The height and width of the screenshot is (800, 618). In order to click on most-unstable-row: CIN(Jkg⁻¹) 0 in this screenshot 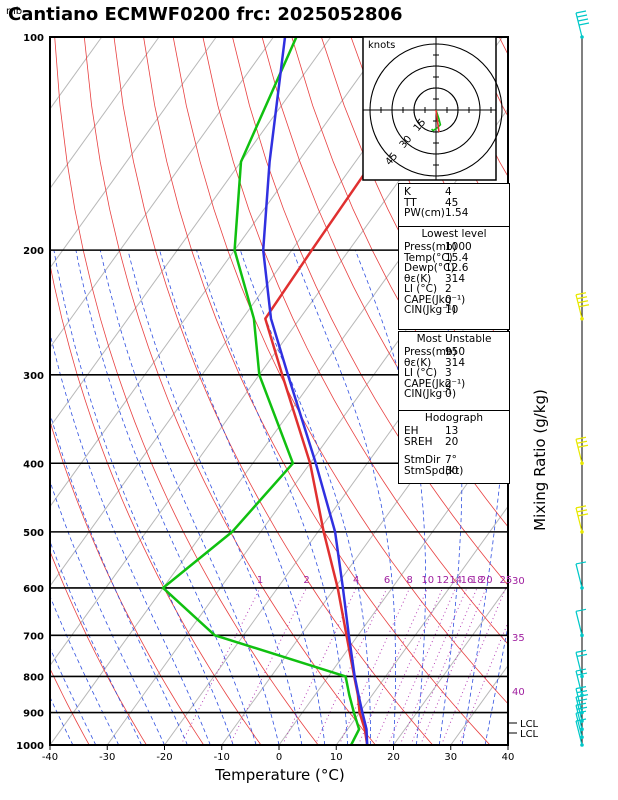, I will do `click(454, 394)`.